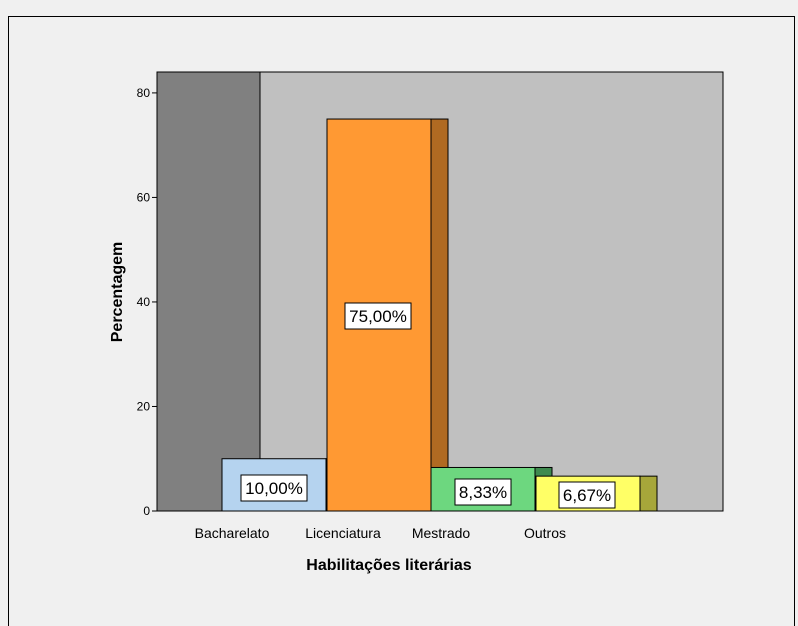 This screenshot has height=626, width=798. I want to click on x-tick-label: Outros, so click(545, 533).